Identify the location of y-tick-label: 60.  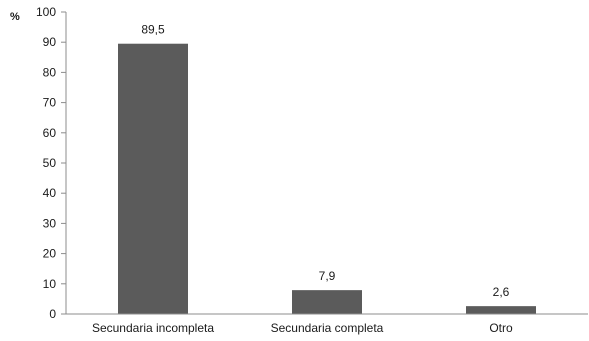
(50, 133).